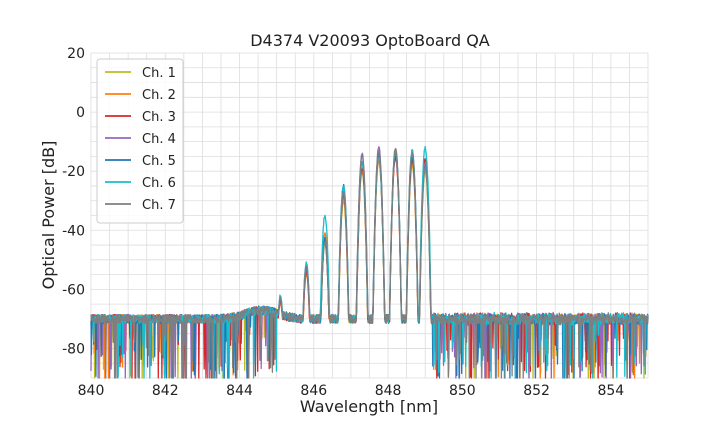  What do you see at coordinates (73, 290) in the screenshot?
I see `y-tick-label: -60` at bounding box center [73, 290].